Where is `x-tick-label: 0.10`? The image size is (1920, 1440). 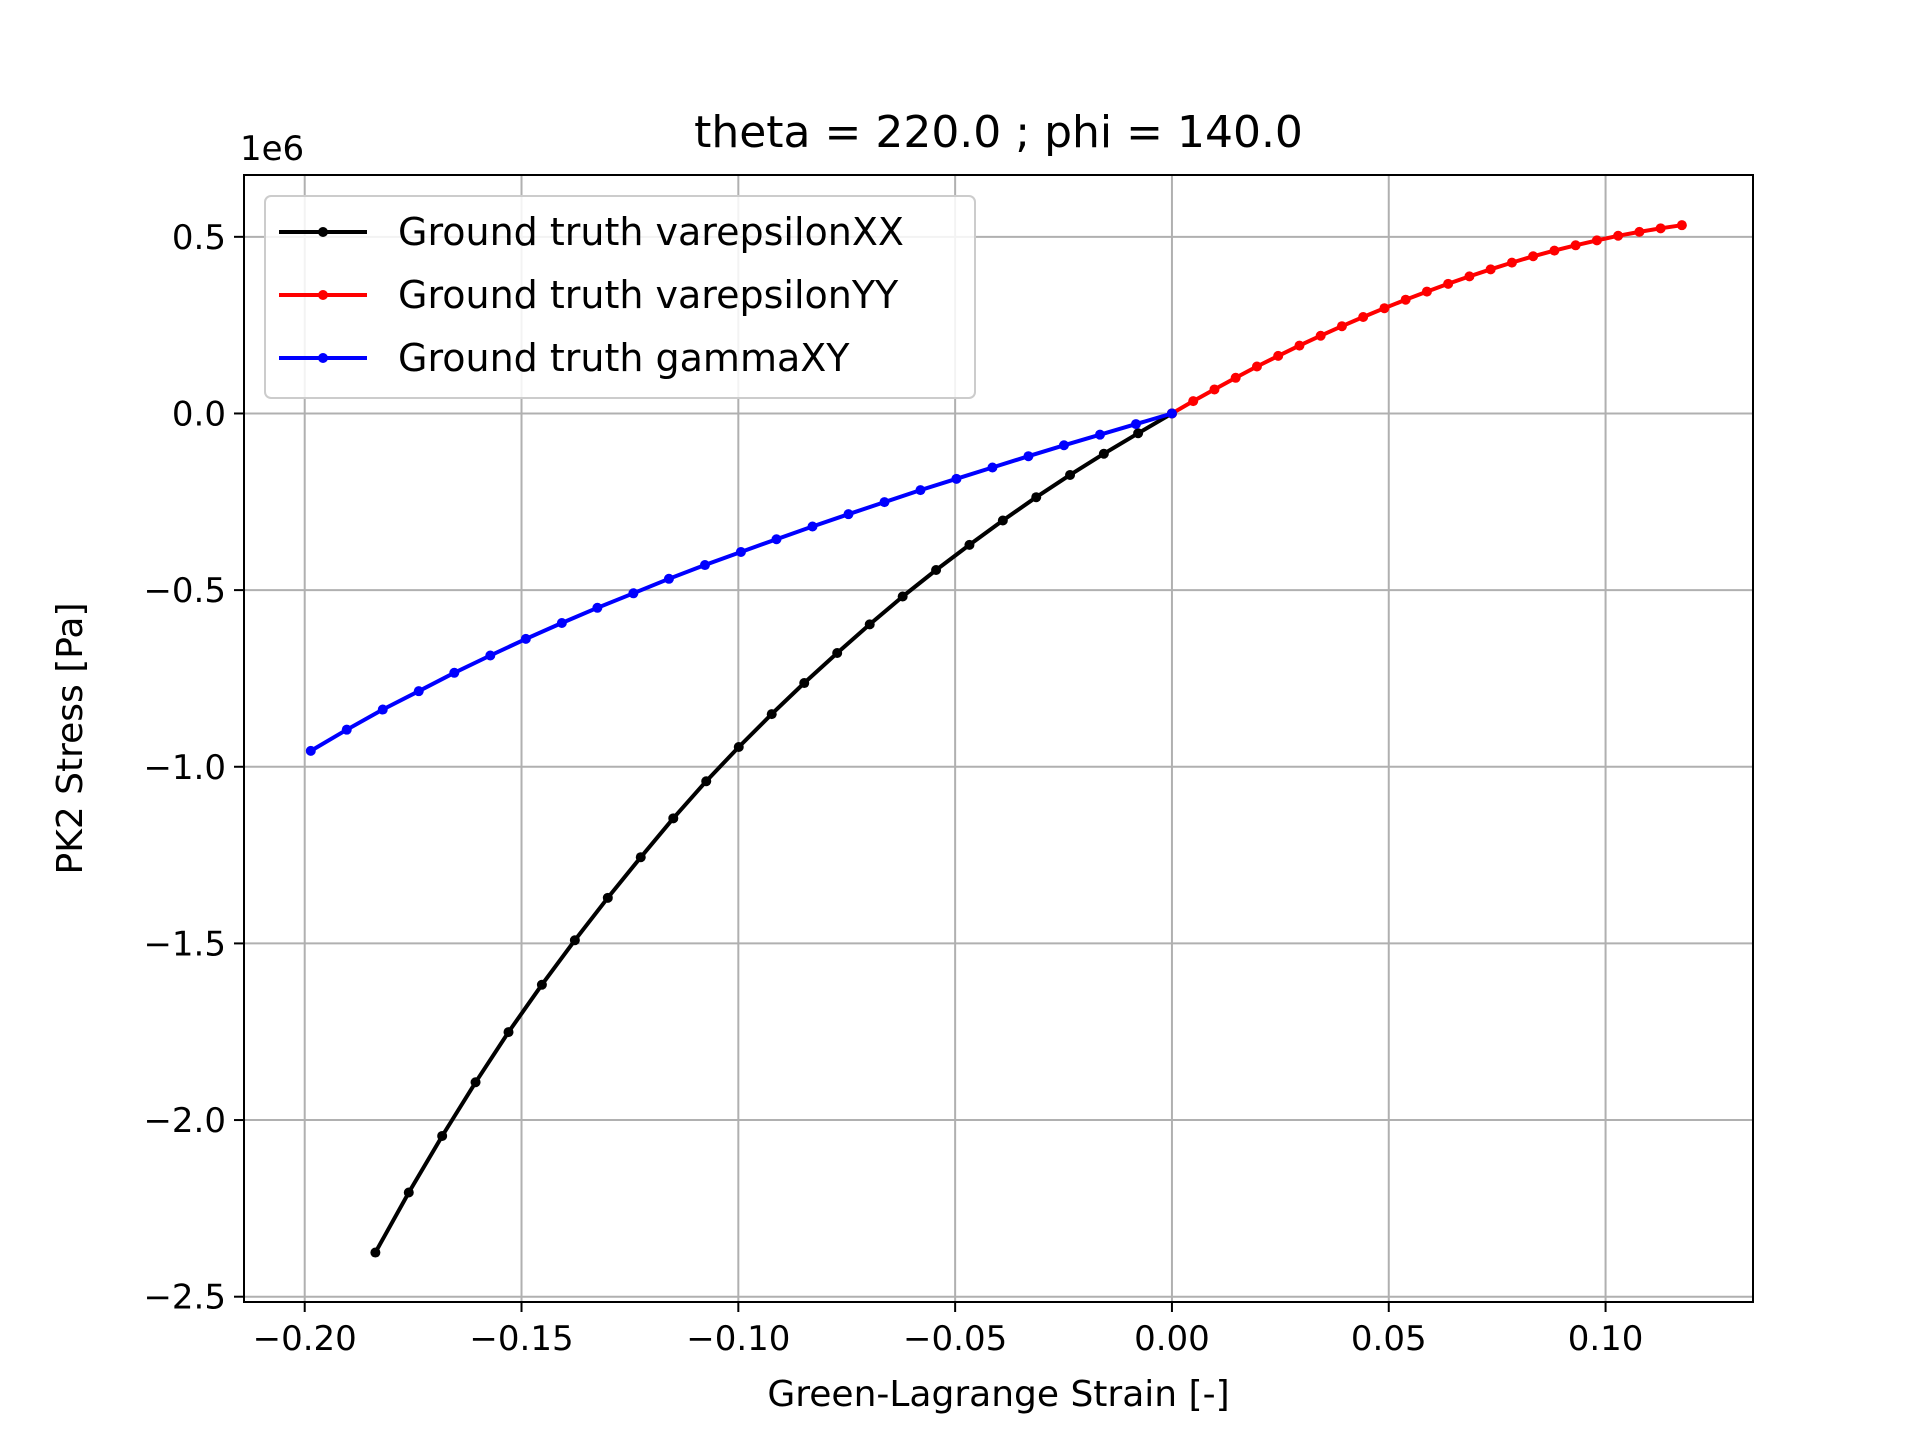
x-tick-label: 0.10 is located at coordinates (1606, 1339).